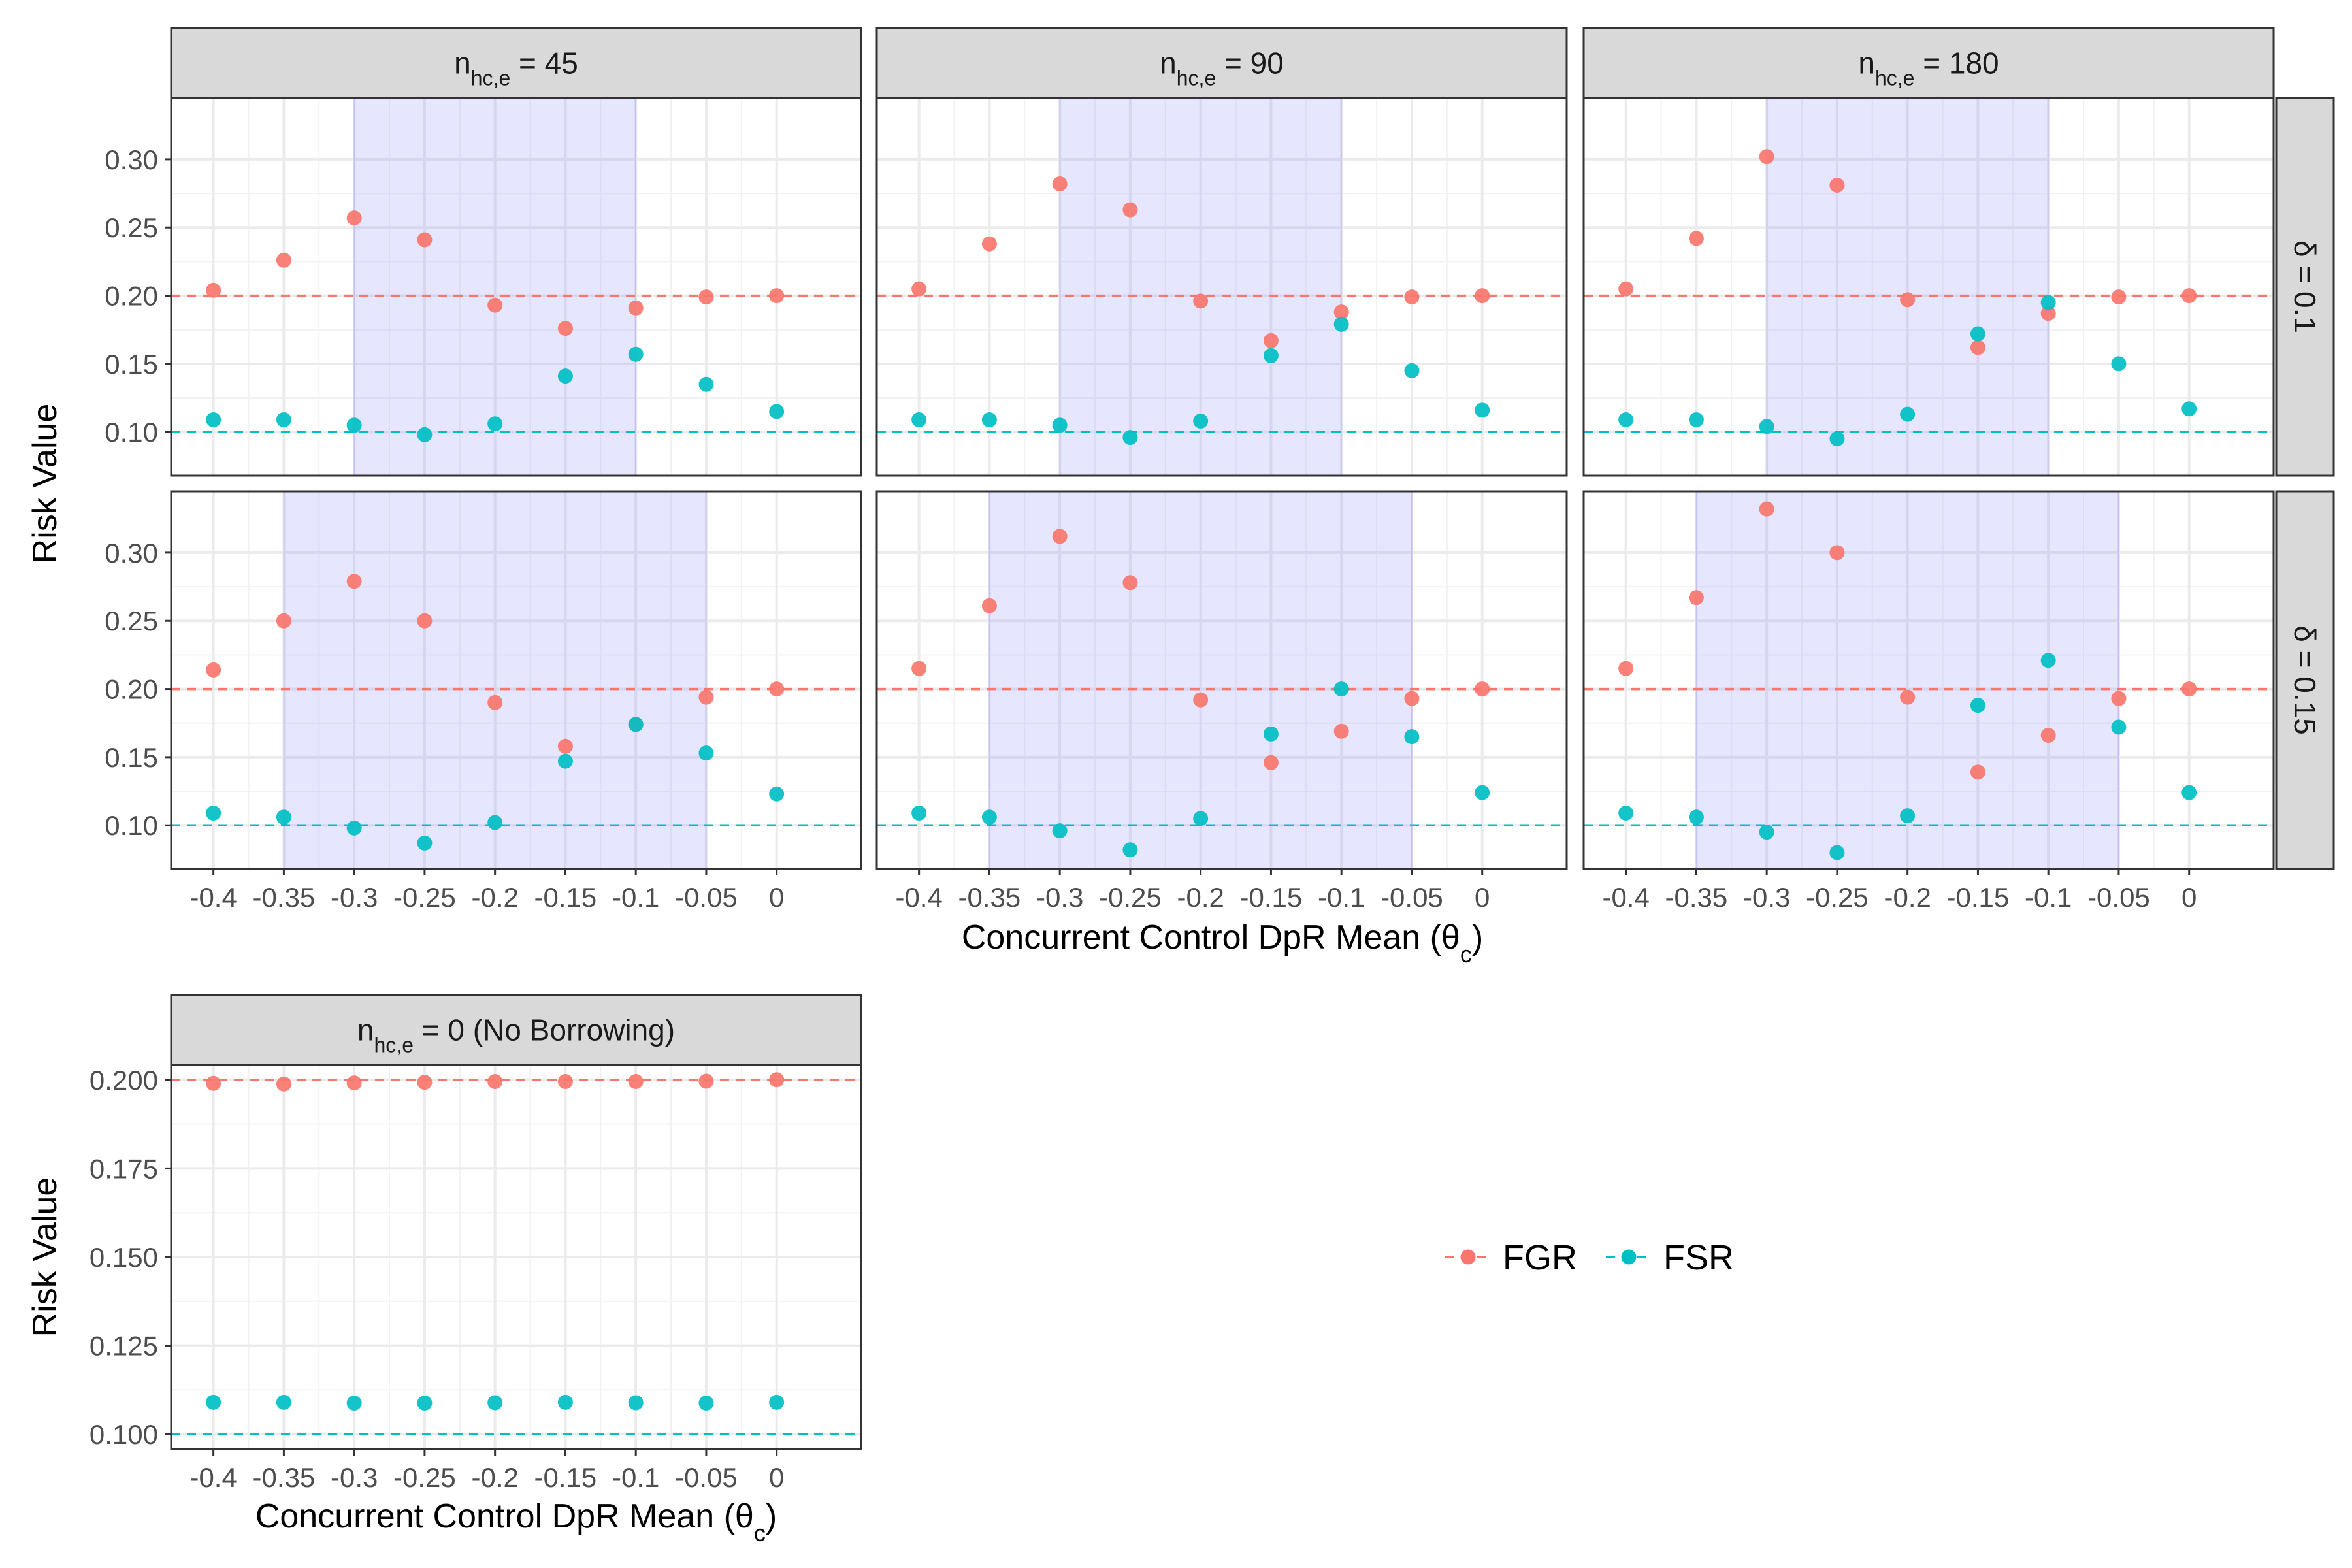 The width and height of the screenshot is (2352, 1568). I want to click on panel-background, so click(1222, 680).